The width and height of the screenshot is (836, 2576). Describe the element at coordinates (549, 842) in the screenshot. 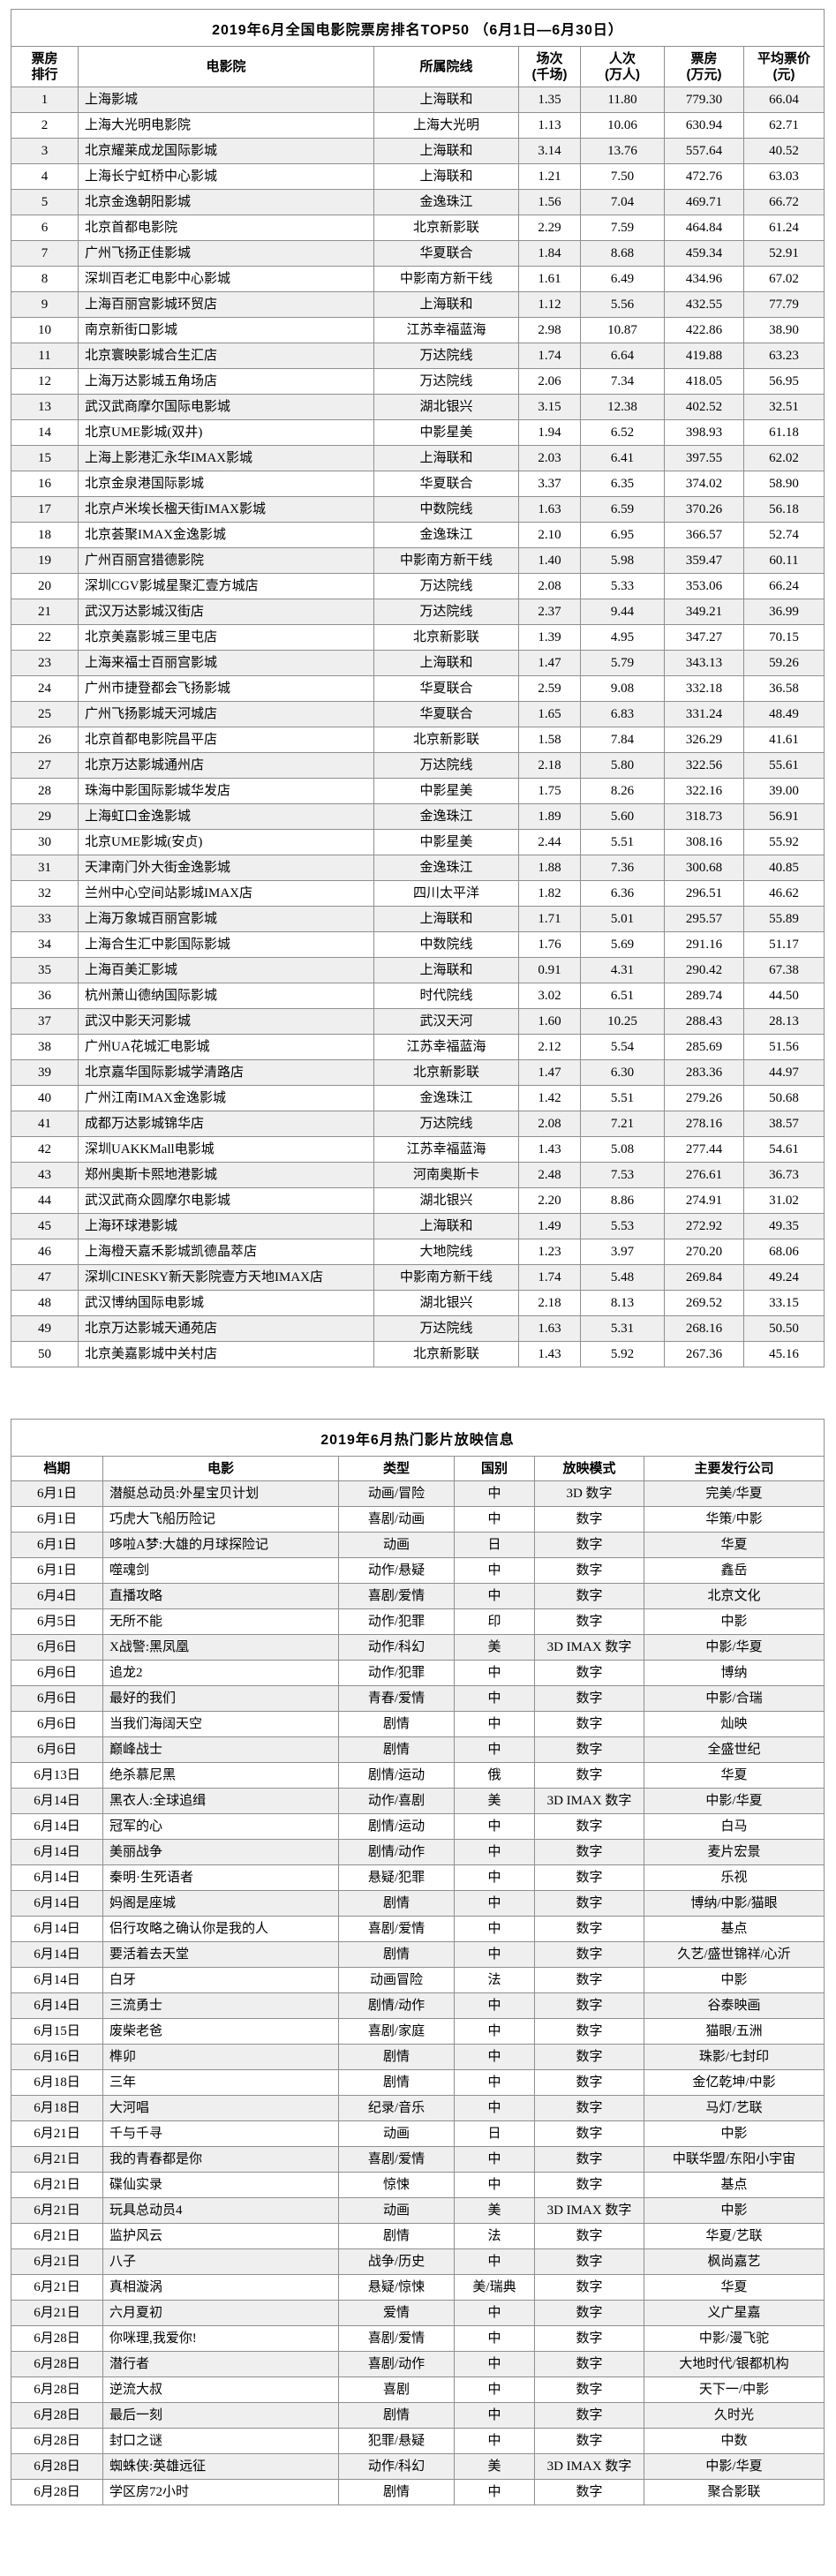

I see `cell: 2.44` at that location.